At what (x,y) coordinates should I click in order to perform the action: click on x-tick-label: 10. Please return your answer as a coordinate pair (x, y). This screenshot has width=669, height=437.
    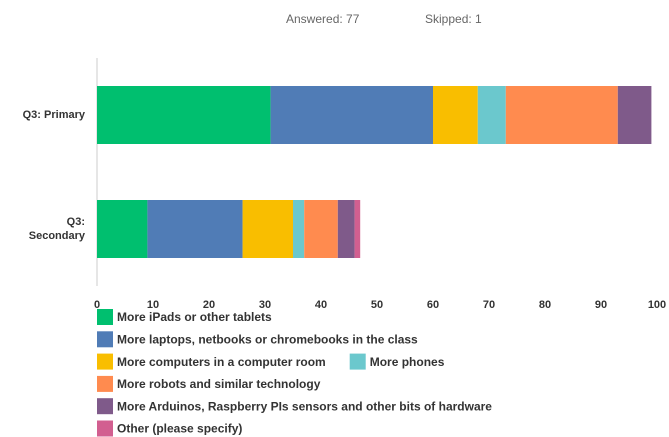
    Looking at the image, I should click on (153, 305).